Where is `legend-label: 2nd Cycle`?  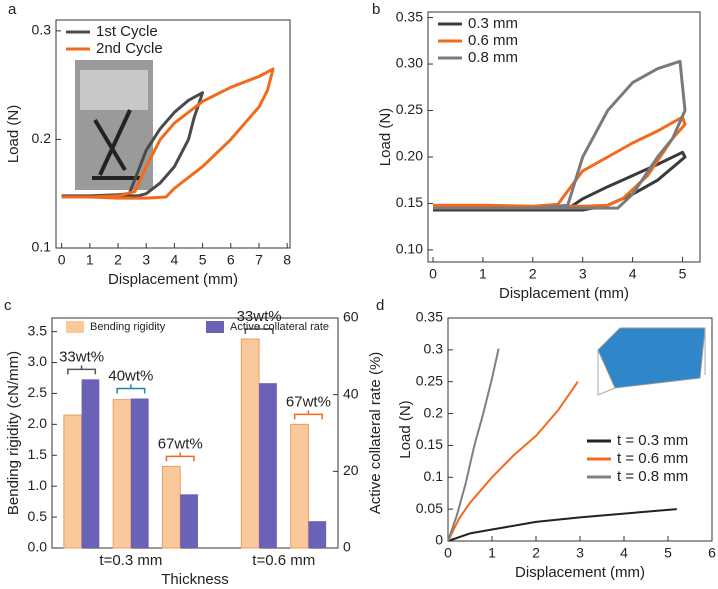 legend-label: 2nd Cycle is located at coordinates (129, 48).